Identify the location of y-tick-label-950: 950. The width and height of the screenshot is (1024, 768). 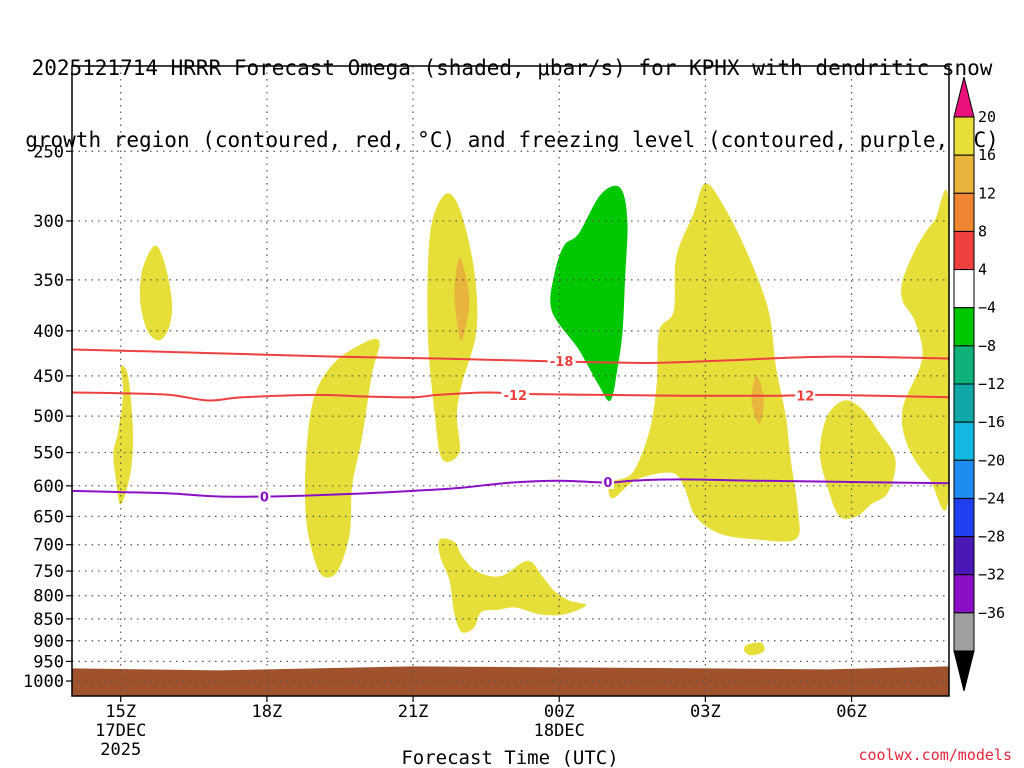
(48, 662).